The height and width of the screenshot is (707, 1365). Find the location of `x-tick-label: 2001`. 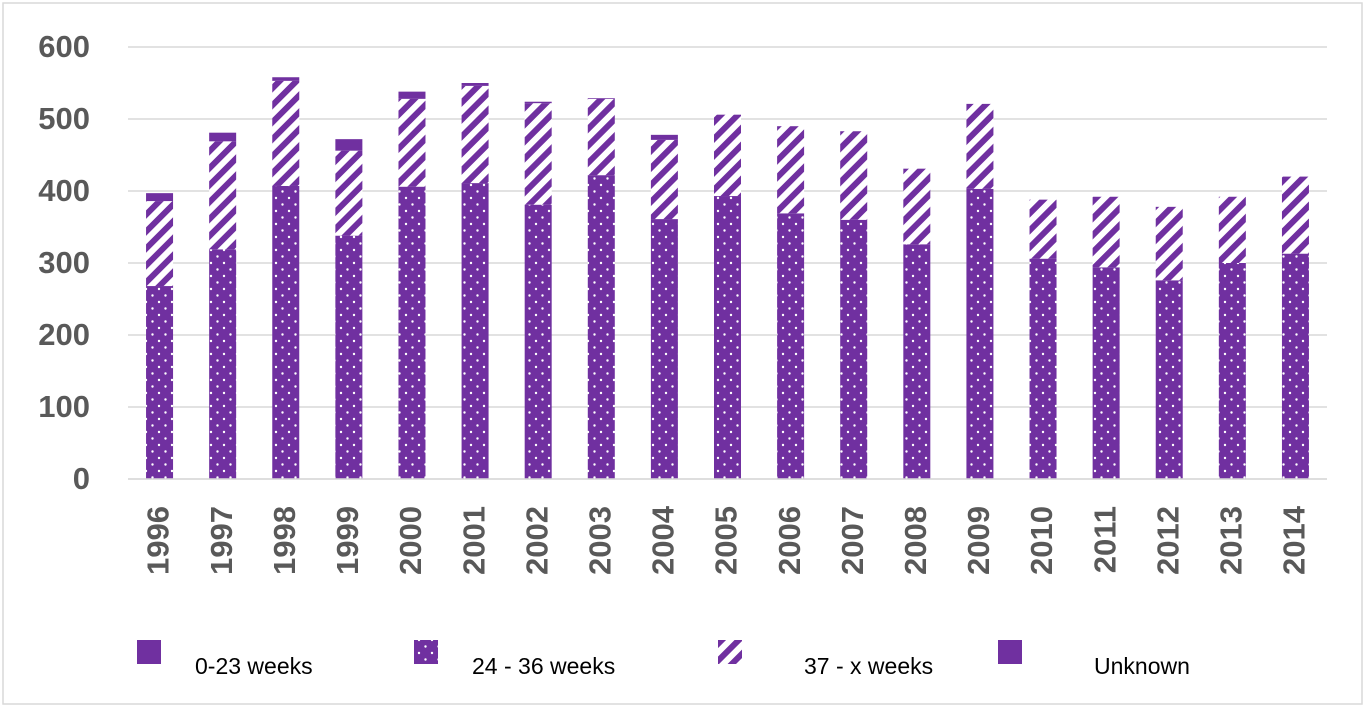

x-tick-label: 2001 is located at coordinates (473, 540).